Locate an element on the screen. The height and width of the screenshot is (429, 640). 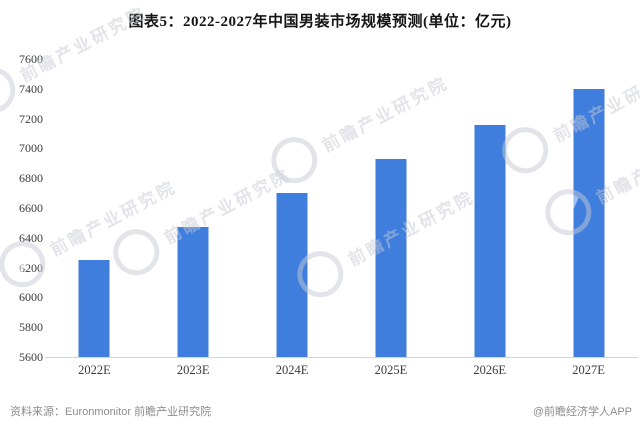
y-tick-label: 7600 is located at coordinates (31, 59).